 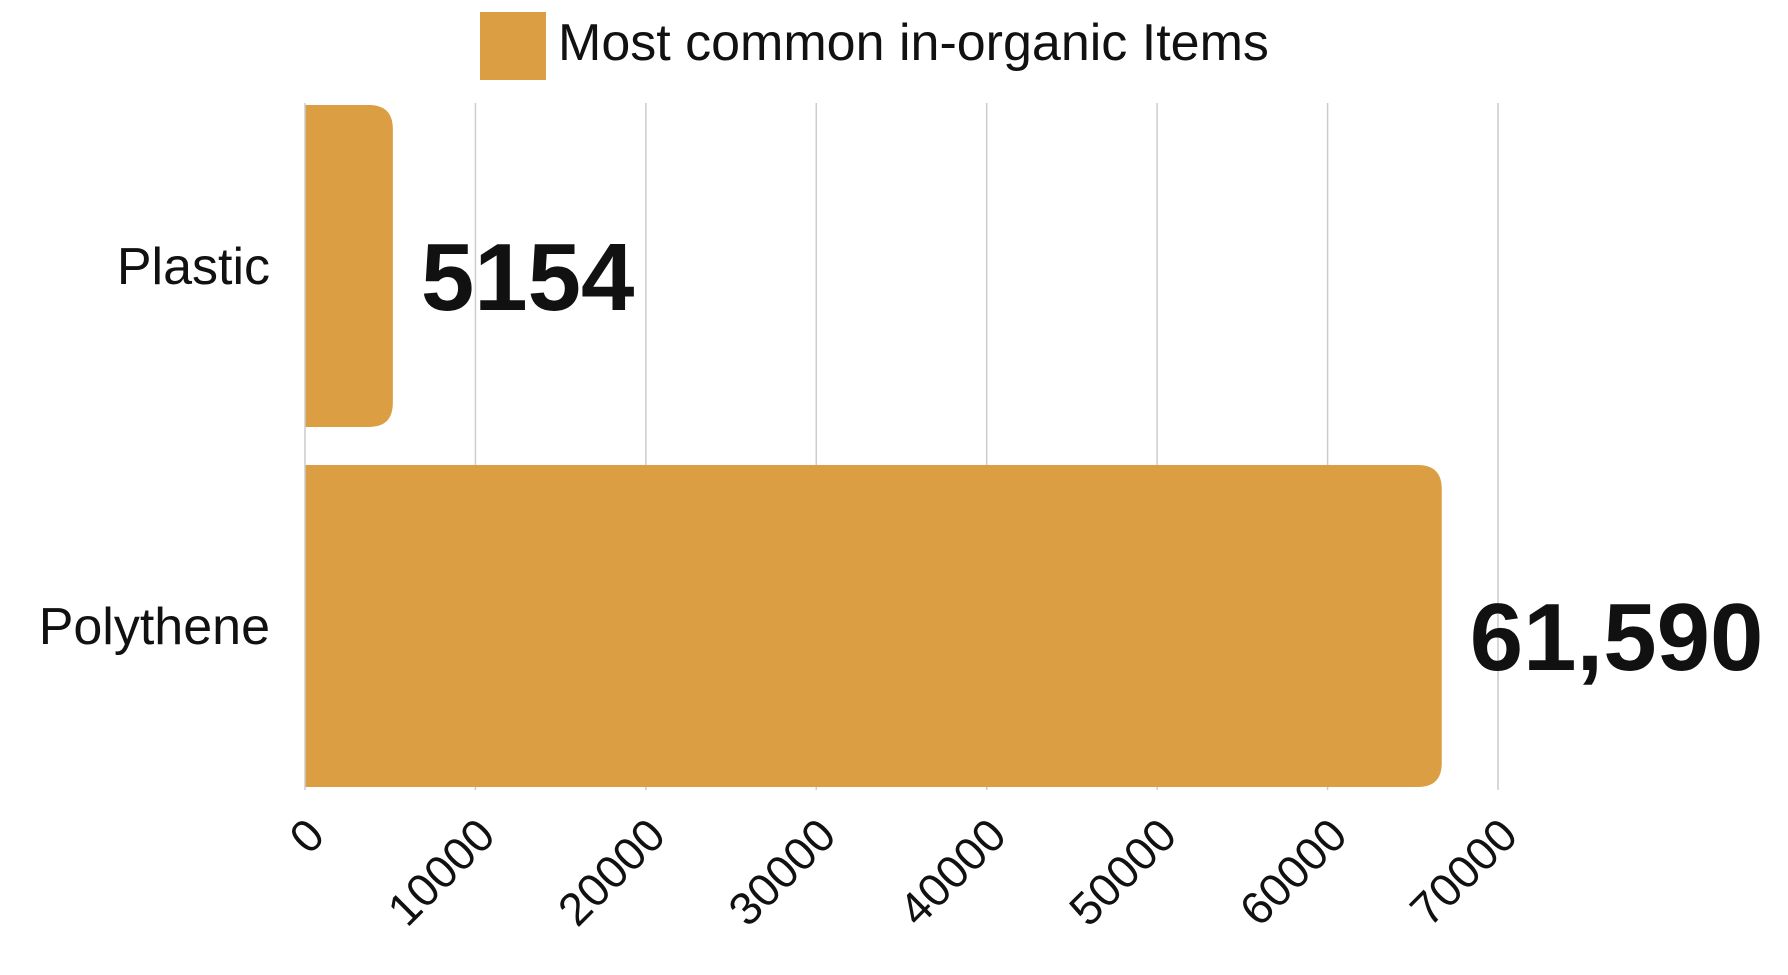 I want to click on x-tick-label: 70000, so click(x=1463, y=871).